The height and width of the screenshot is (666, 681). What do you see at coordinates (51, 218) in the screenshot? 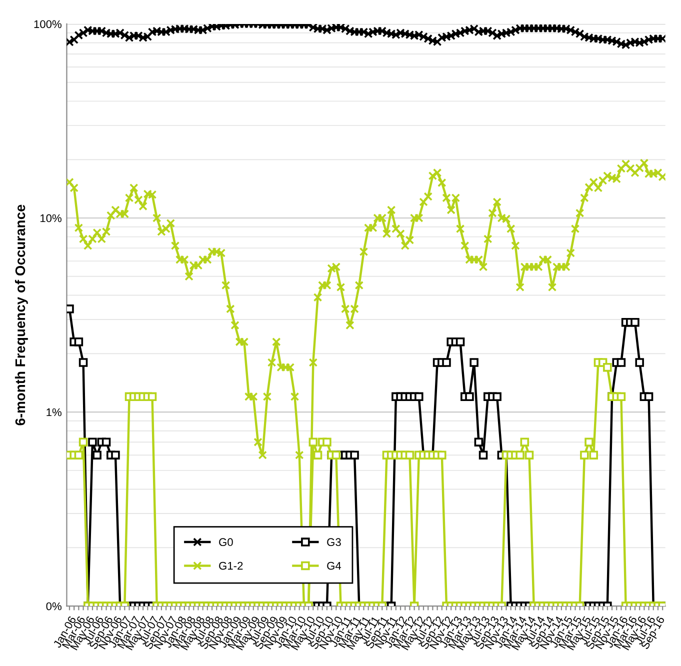
I see `y-tick-label: 10%` at bounding box center [51, 218].